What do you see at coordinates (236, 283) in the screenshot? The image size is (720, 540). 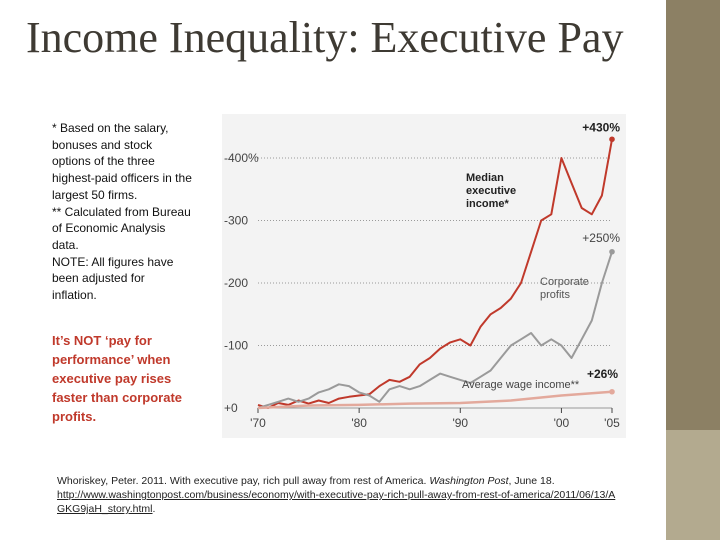 I see `y-tick-label-2: -200` at bounding box center [236, 283].